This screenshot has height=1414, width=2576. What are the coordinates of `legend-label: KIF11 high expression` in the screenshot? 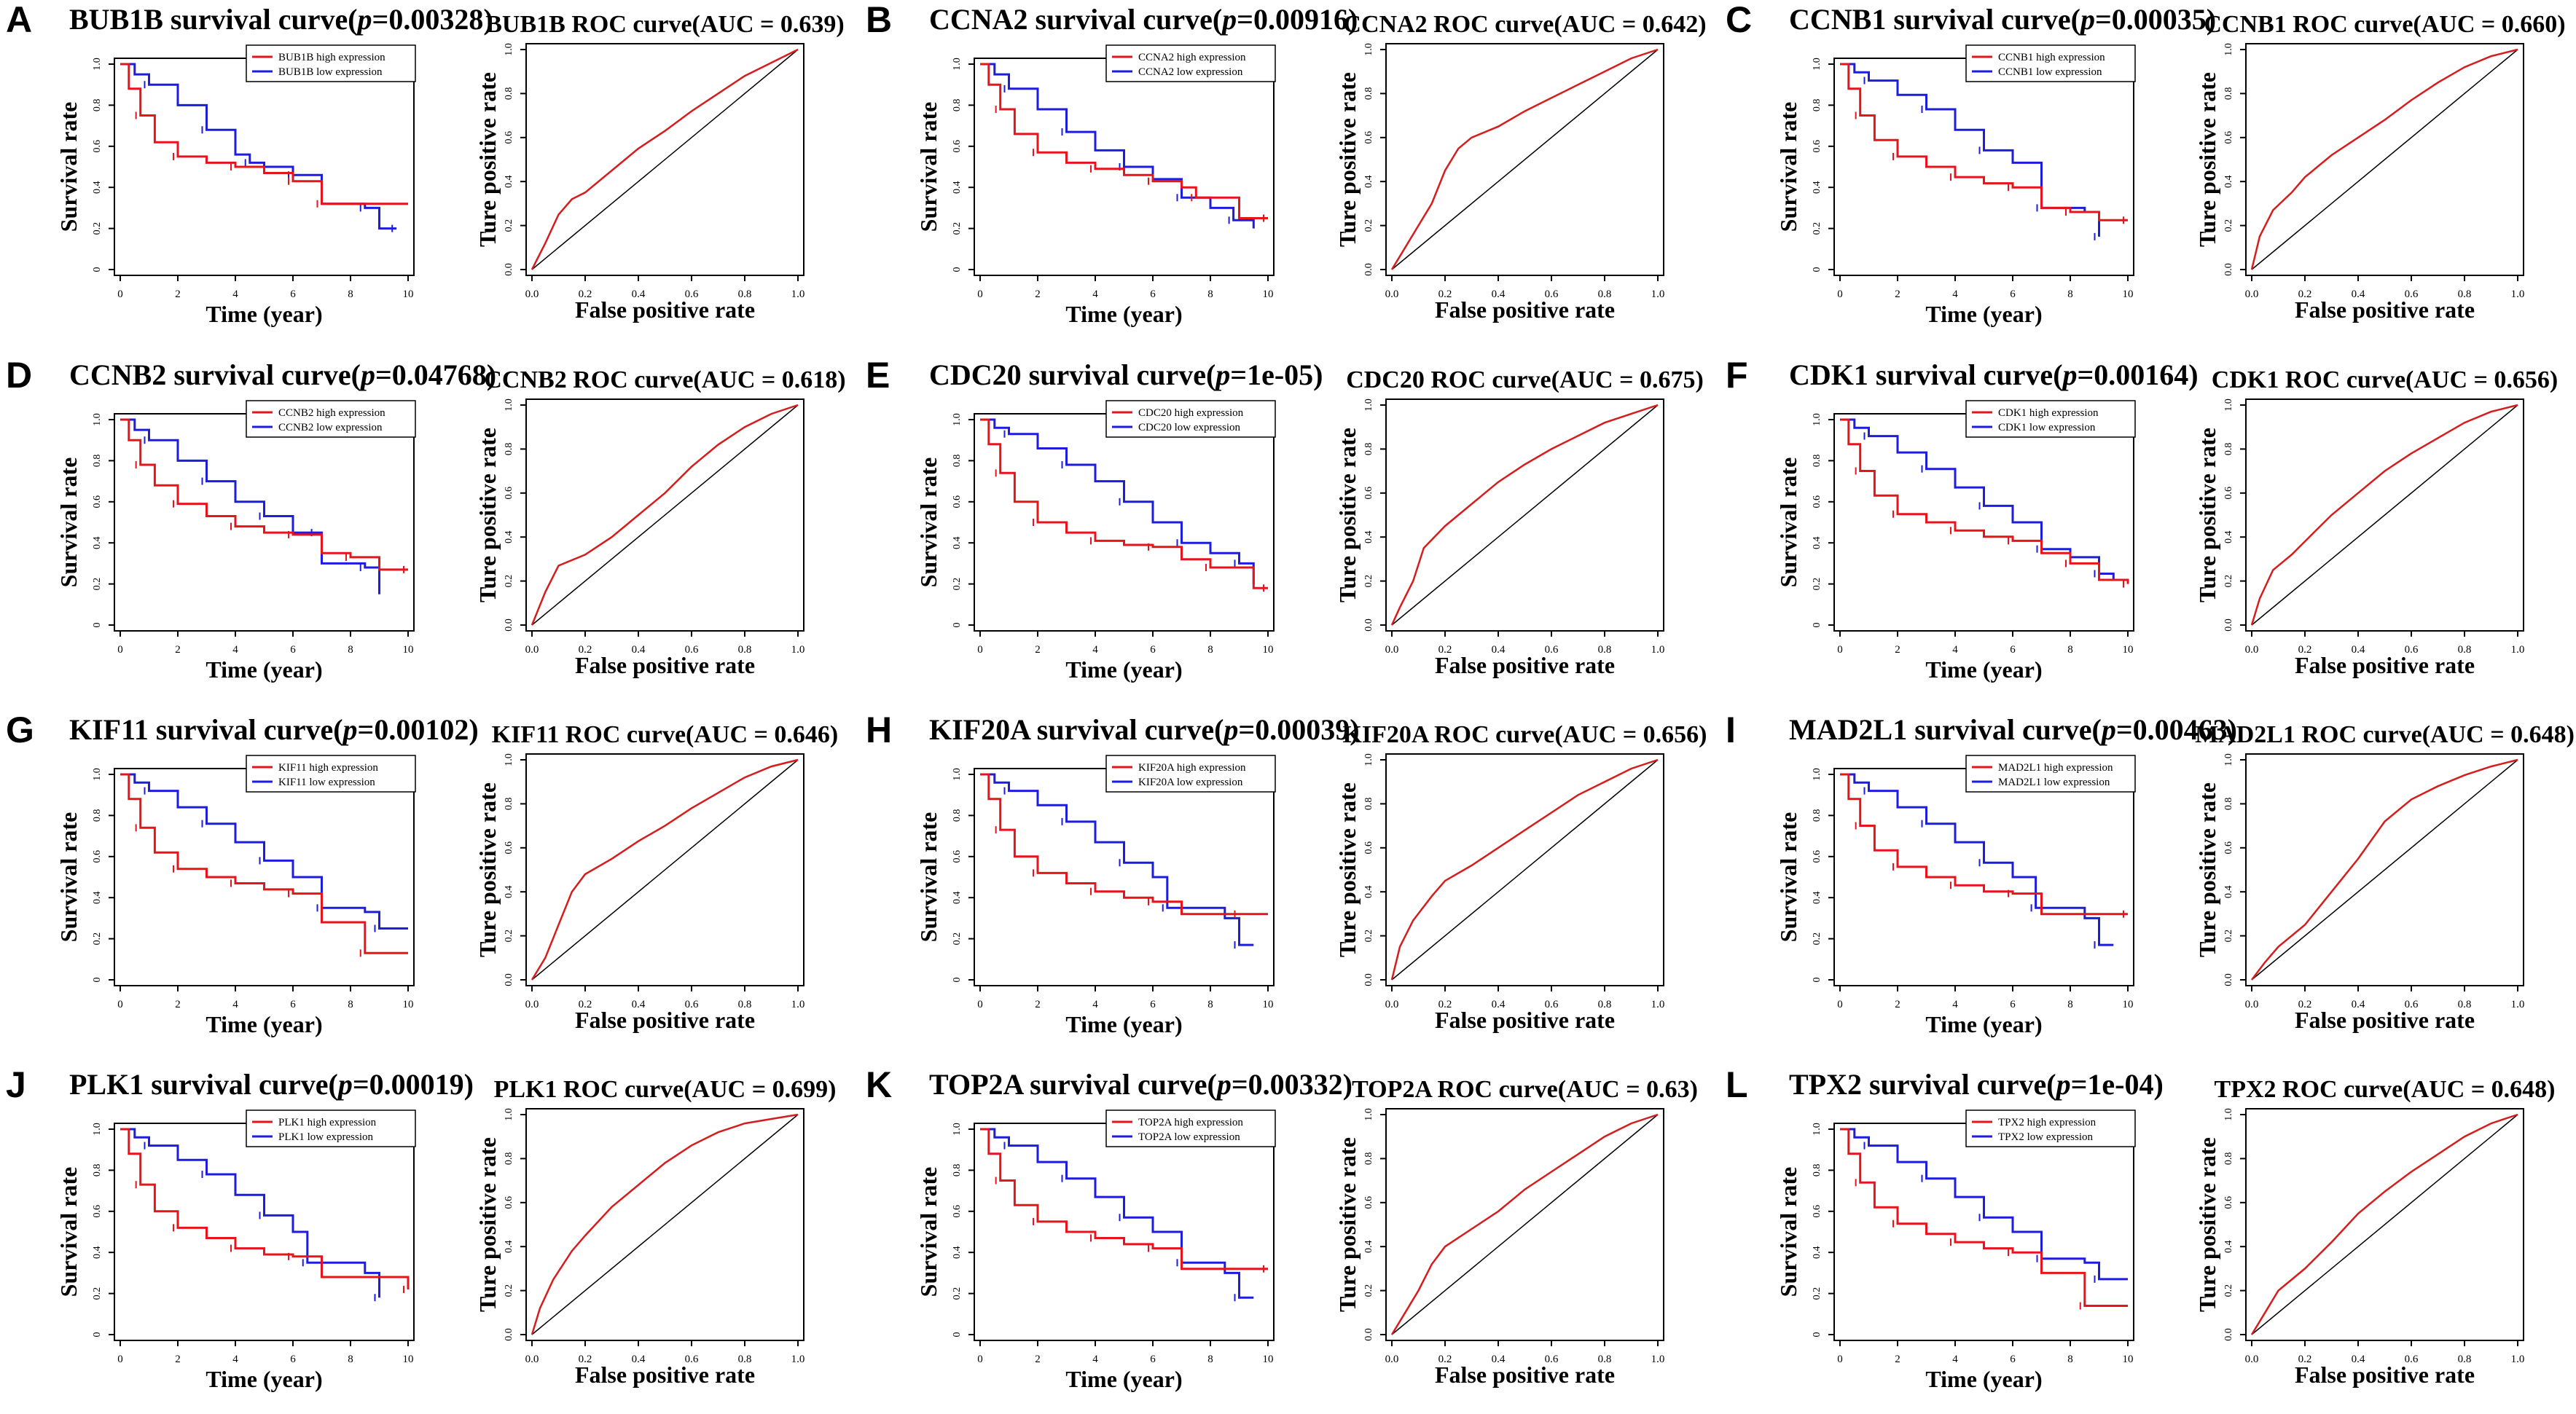 It's located at (328, 768).